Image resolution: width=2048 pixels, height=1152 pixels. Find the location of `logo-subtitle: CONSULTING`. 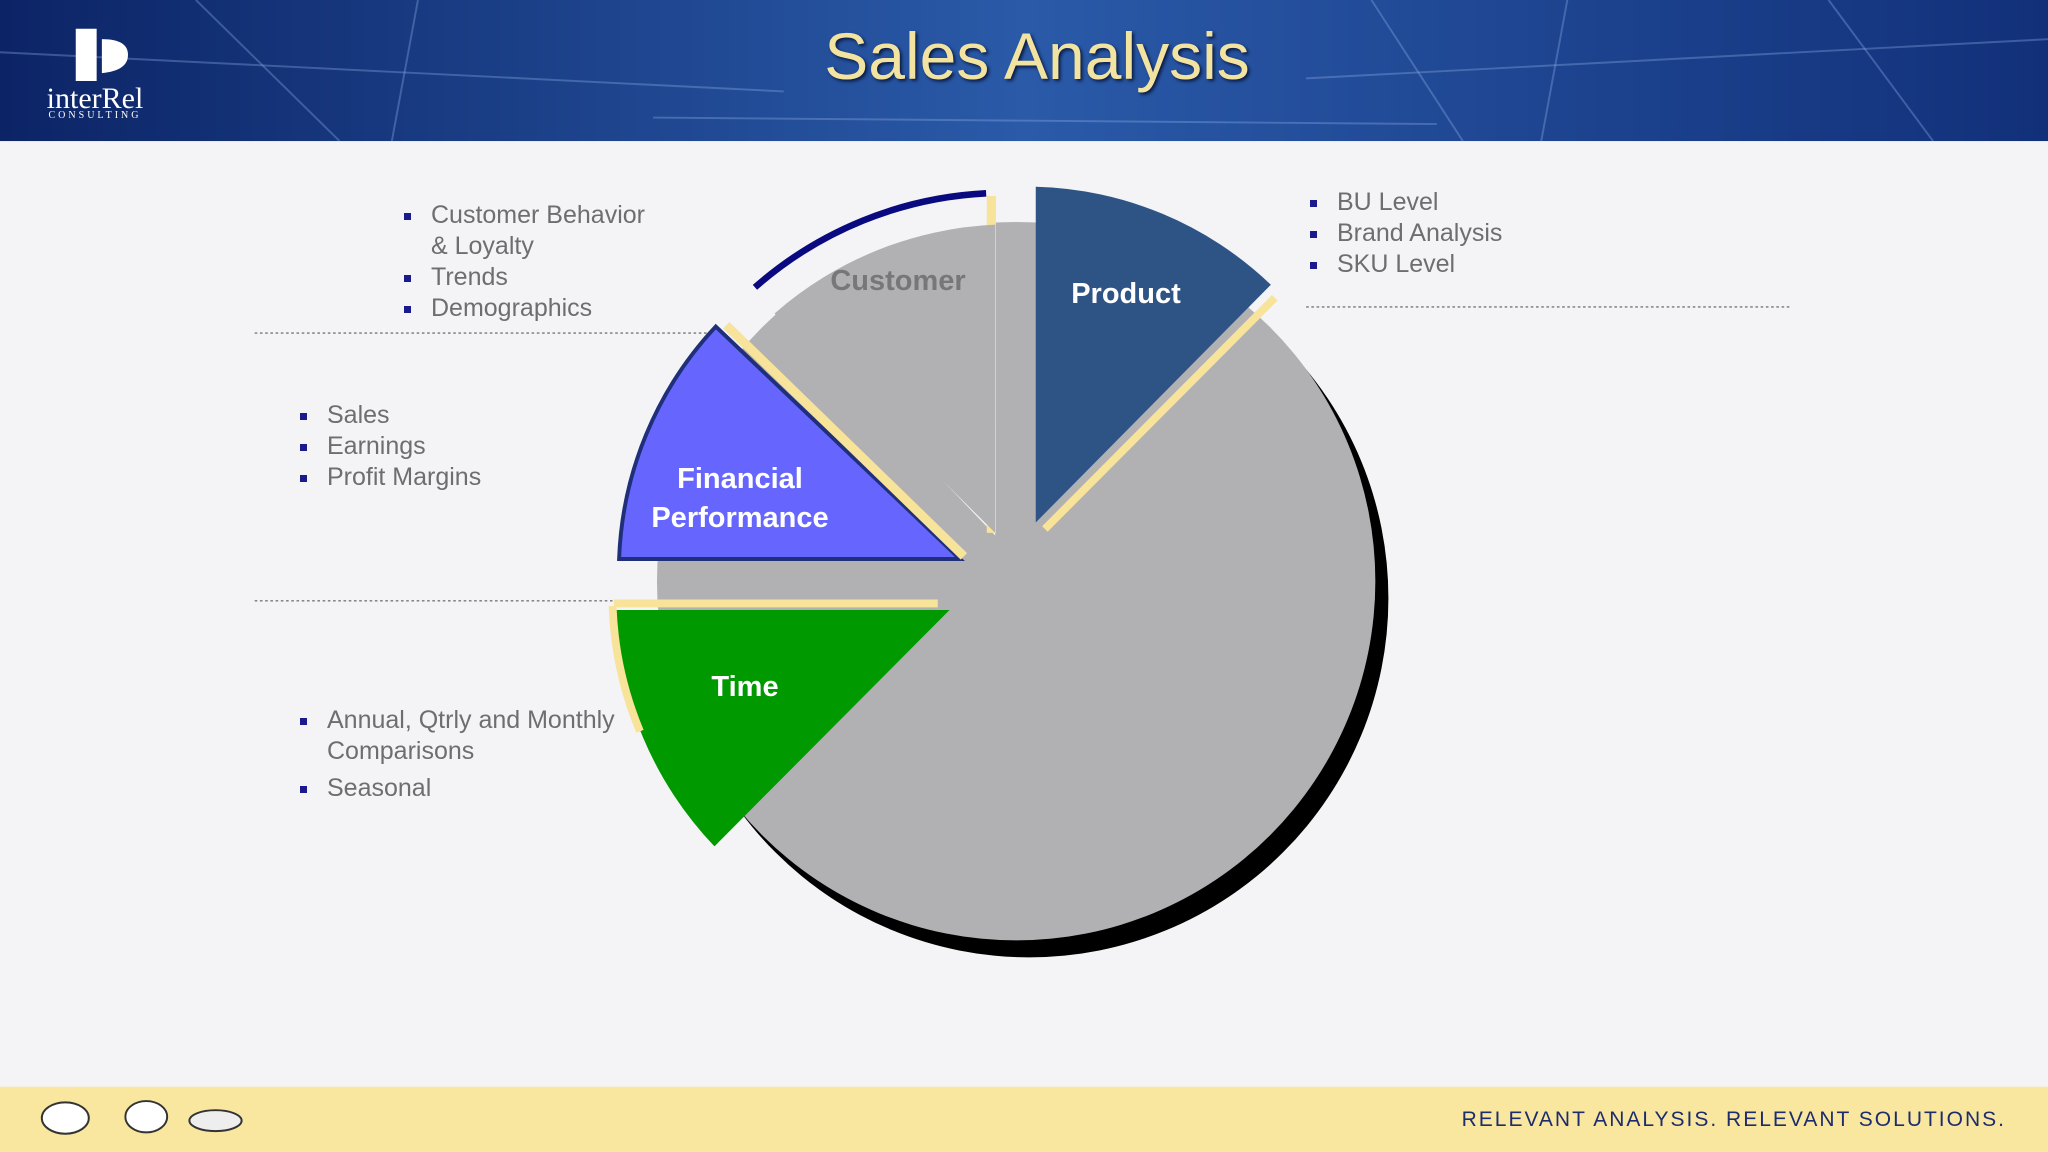

logo-subtitle: CONSULTING is located at coordinates (95, 115).